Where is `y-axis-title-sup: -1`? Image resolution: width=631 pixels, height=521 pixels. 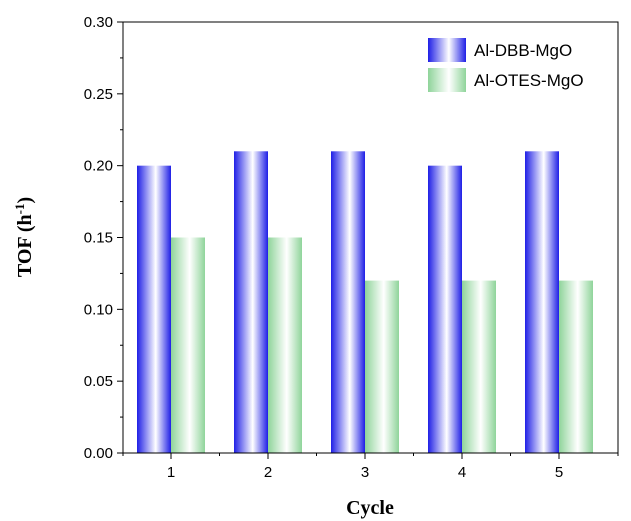
y-axis-title-sup: -1 is located at coordinates (19, 209).